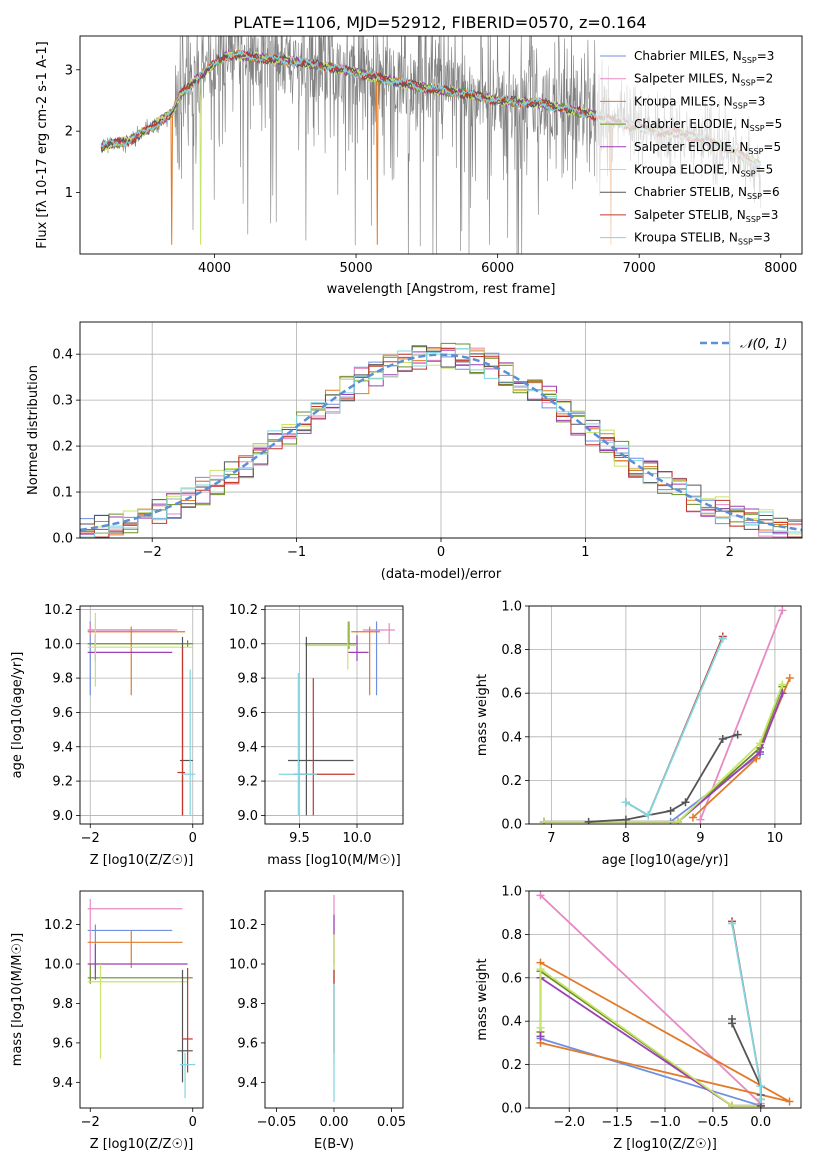  Describe the element at coordinates (780, 268) in the screenshot. I see `x-tick-label: 8000` at that location.